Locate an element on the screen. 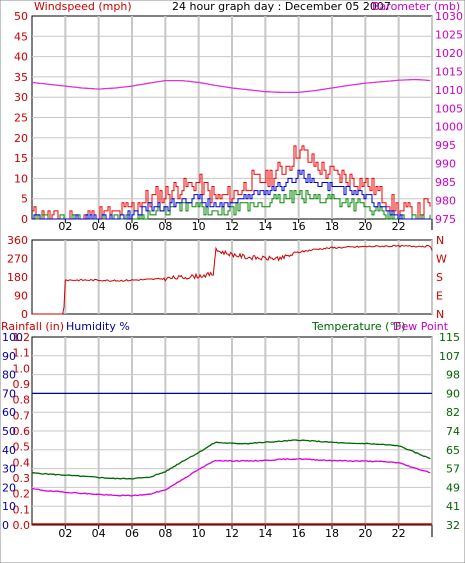  rainfall-tick-label: 0.9 is located at coordinates (22, 384).